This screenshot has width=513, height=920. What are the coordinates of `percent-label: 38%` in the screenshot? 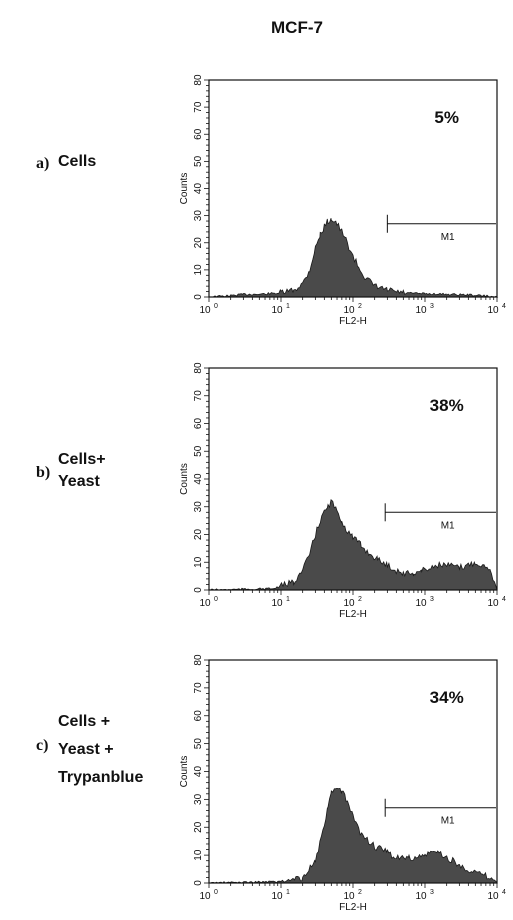 It's located at (447, 405).